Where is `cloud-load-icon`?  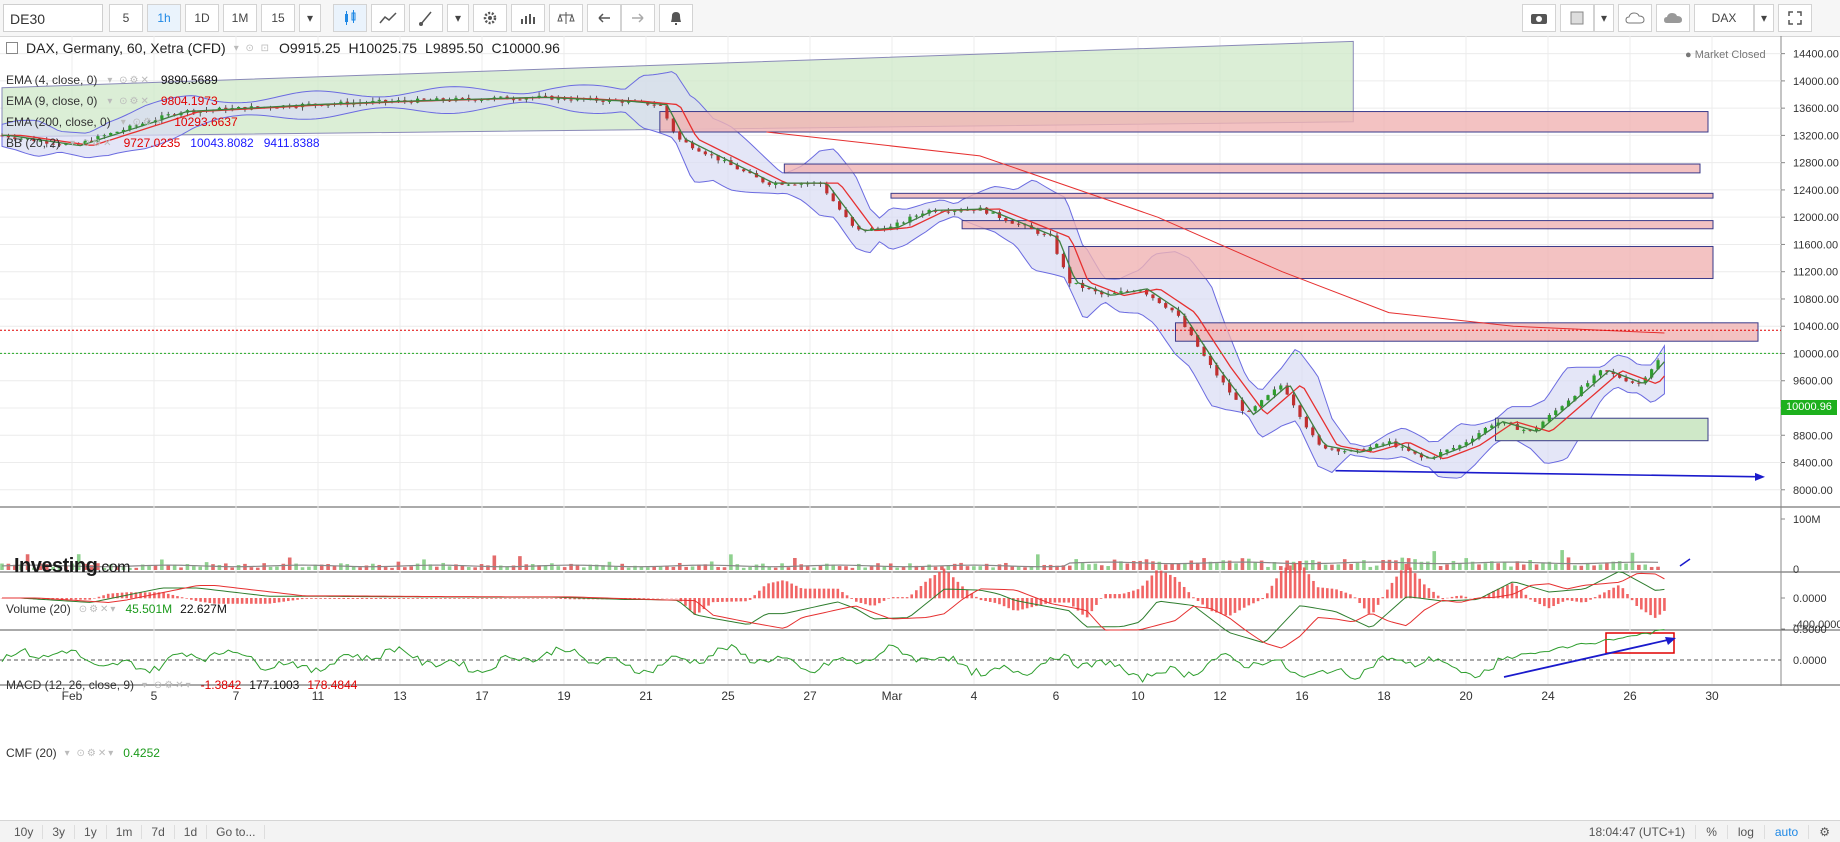 cloud-load-icon is located at coordinates (1635, 18).